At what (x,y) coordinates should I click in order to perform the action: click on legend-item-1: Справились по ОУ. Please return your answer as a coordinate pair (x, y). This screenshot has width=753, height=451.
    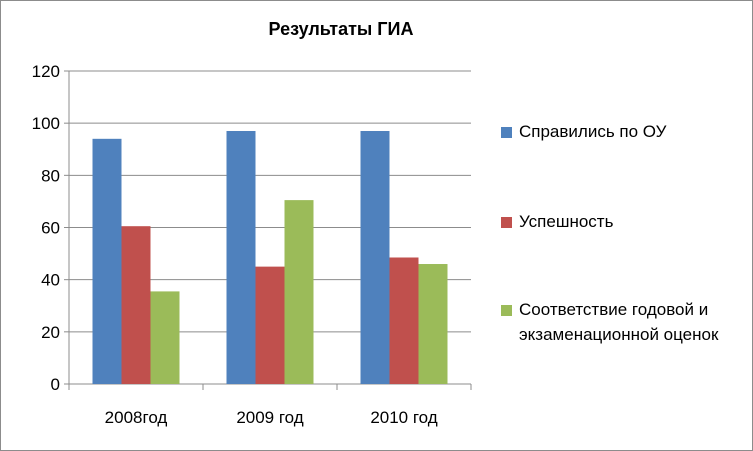
    Looking at the image, I should click on (622, 132).